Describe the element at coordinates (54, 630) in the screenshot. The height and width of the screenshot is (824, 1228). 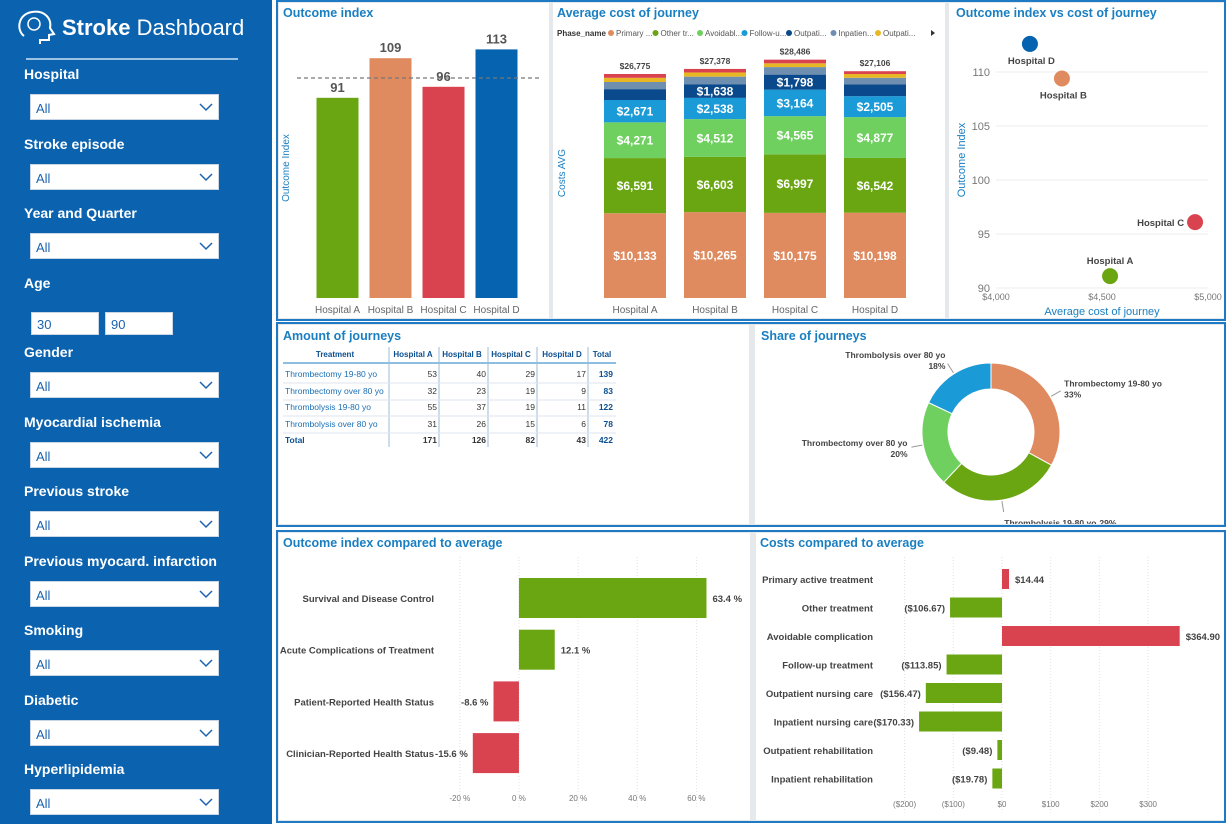
I see `filter-label: Smoking` at that location.